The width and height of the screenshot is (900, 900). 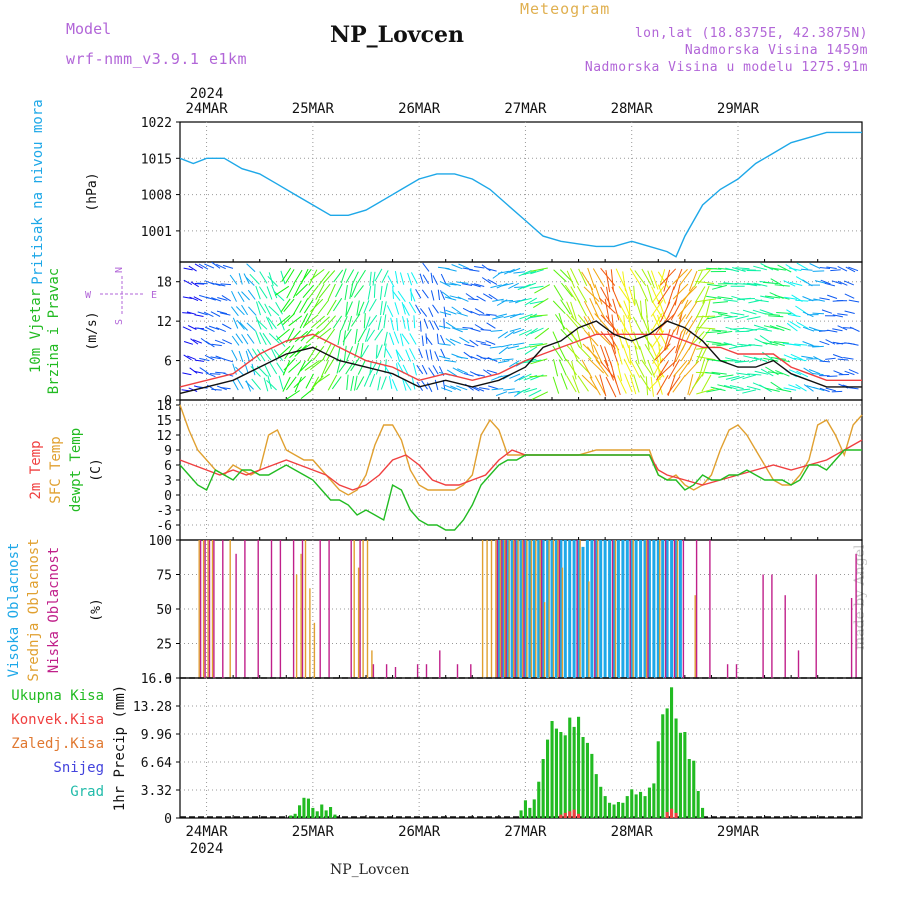 I want to click on y-tick-label: 0, so click(x=168, y=401).